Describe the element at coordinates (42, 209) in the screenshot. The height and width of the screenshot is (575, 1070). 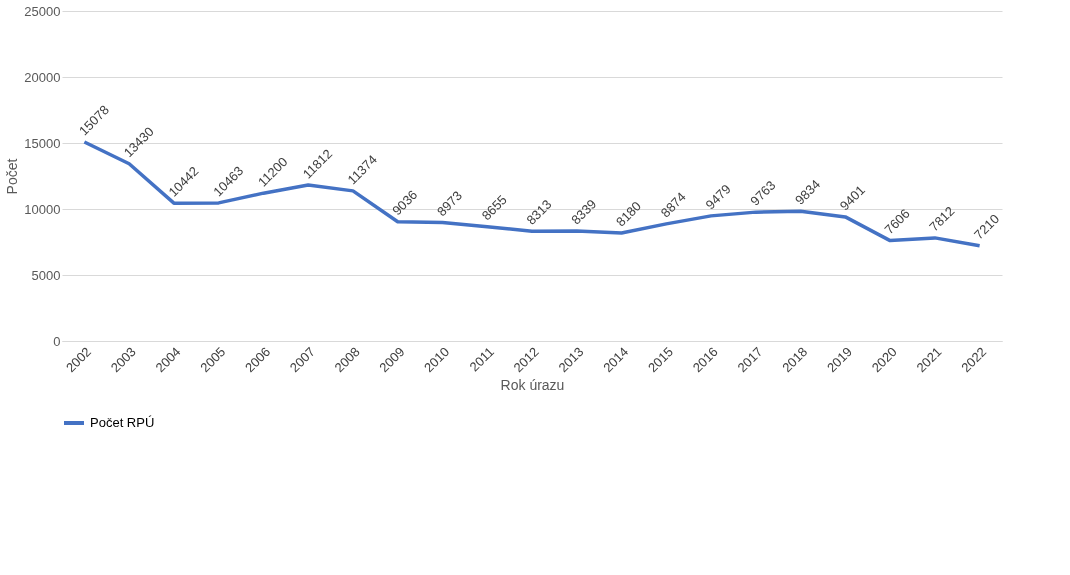
I see `y-tick-label: 10000` at that location.